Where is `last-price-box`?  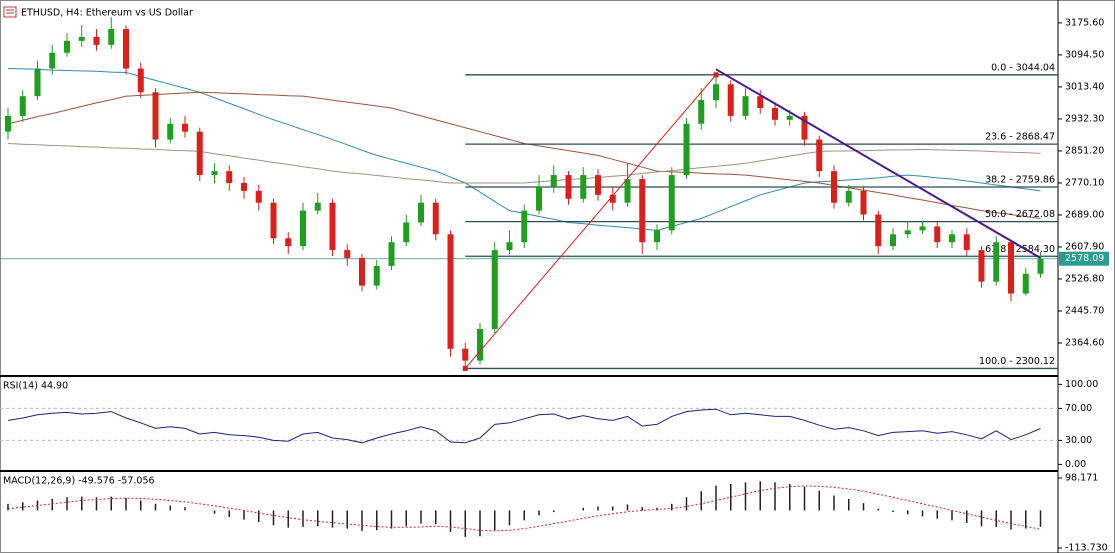
last-price-box is located at coordinates (1084, 258).